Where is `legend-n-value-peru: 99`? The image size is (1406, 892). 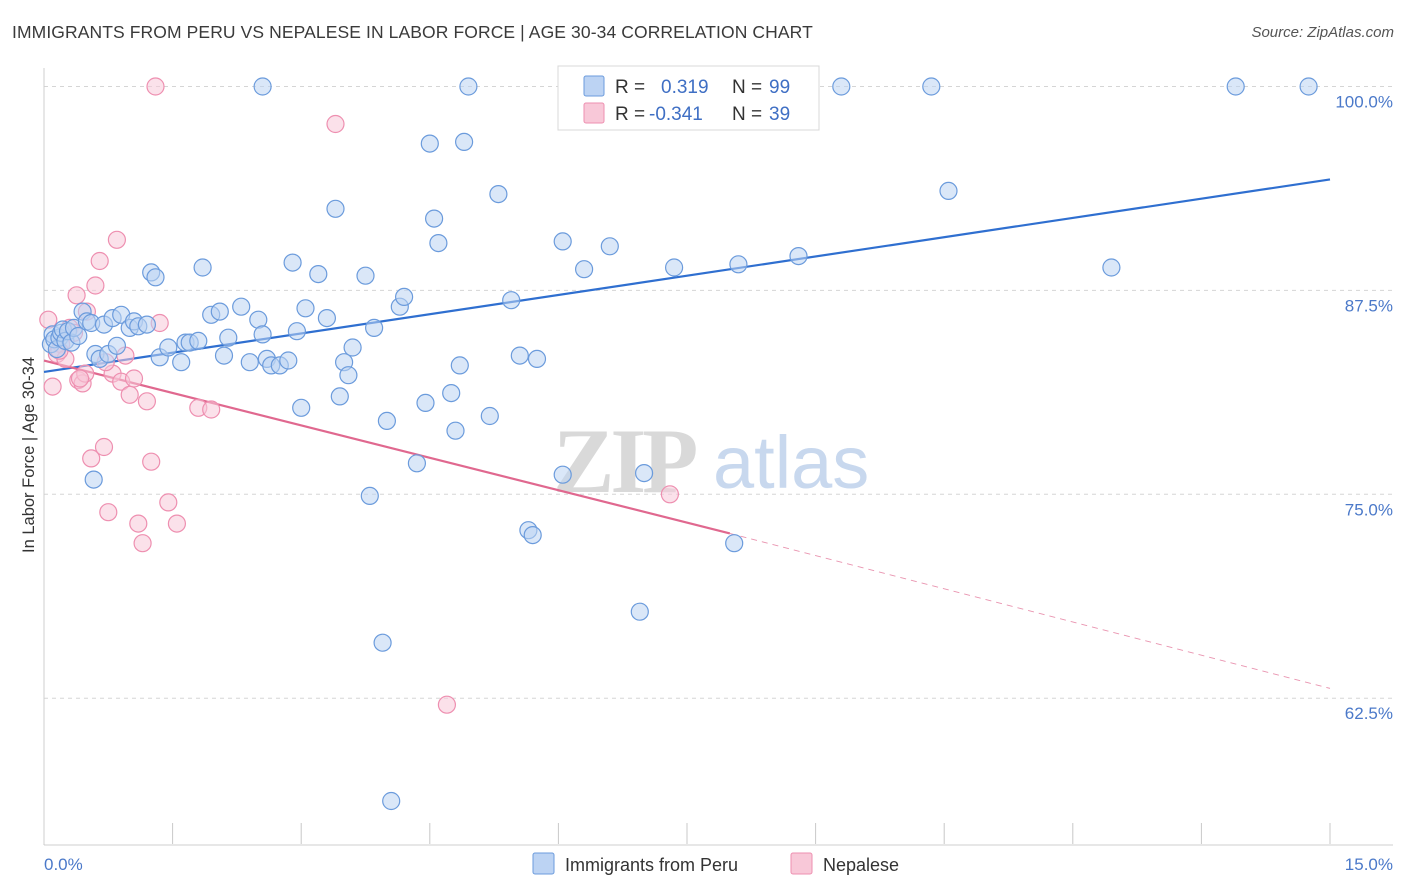
legend-n-value-peru: 99 is located at coordinates (779, 87).